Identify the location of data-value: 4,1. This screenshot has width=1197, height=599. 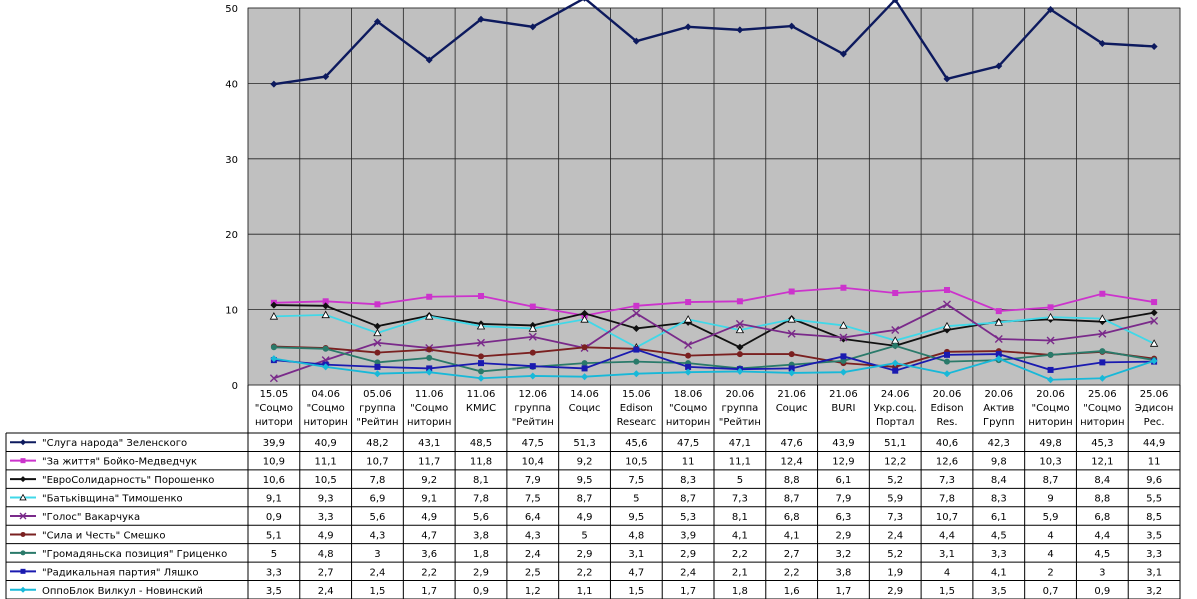
(792, 535).